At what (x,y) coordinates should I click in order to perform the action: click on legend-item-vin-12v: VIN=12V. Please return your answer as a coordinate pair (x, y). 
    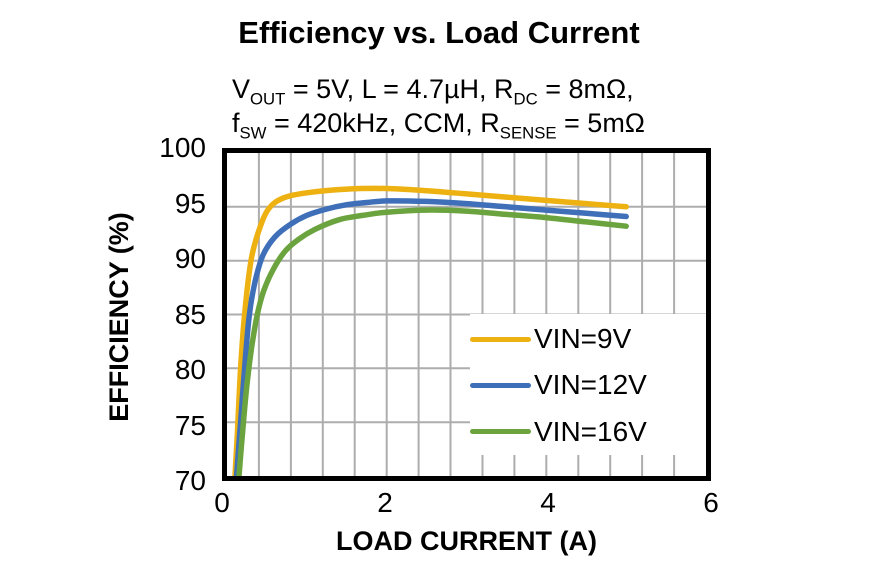
    Looking at the image, I should click on (588, 385).